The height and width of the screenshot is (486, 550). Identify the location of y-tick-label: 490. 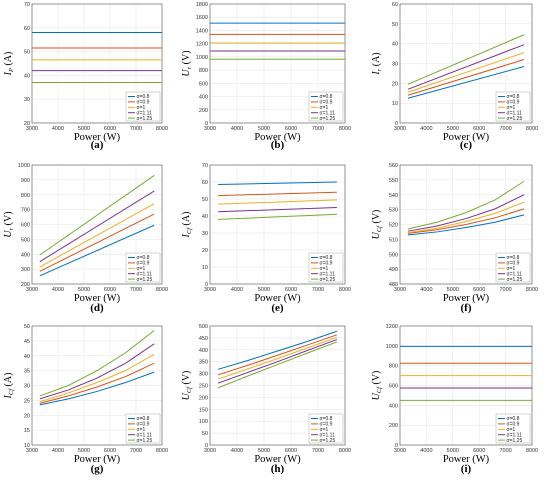
(393, 270).